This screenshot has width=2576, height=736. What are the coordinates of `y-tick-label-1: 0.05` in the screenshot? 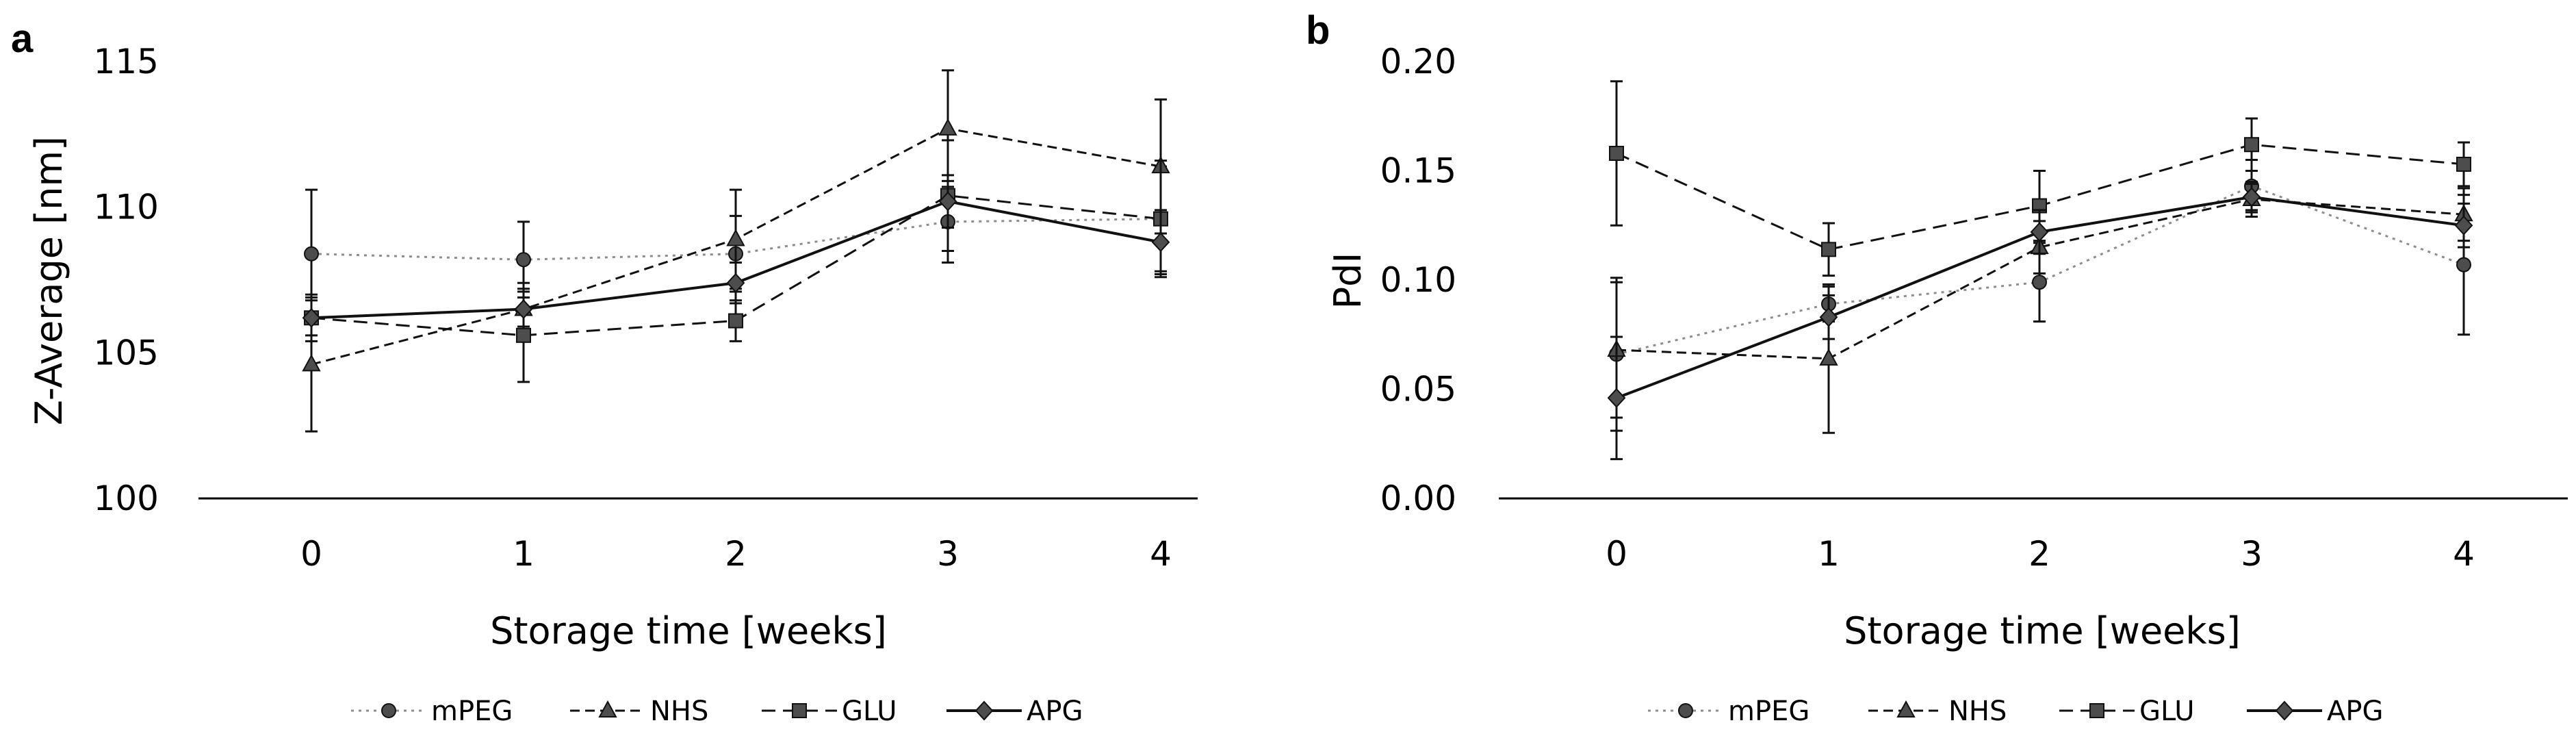 It's located at (1418, 390).